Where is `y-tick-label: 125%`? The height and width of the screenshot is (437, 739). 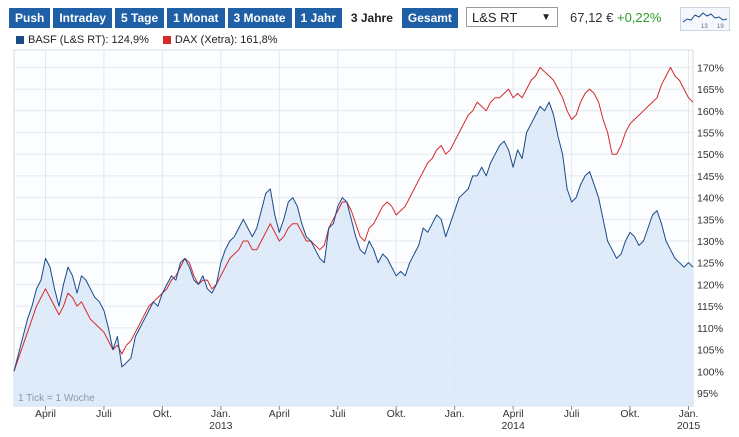 y-tick-label: 125% is located at coordinates (710, 264).